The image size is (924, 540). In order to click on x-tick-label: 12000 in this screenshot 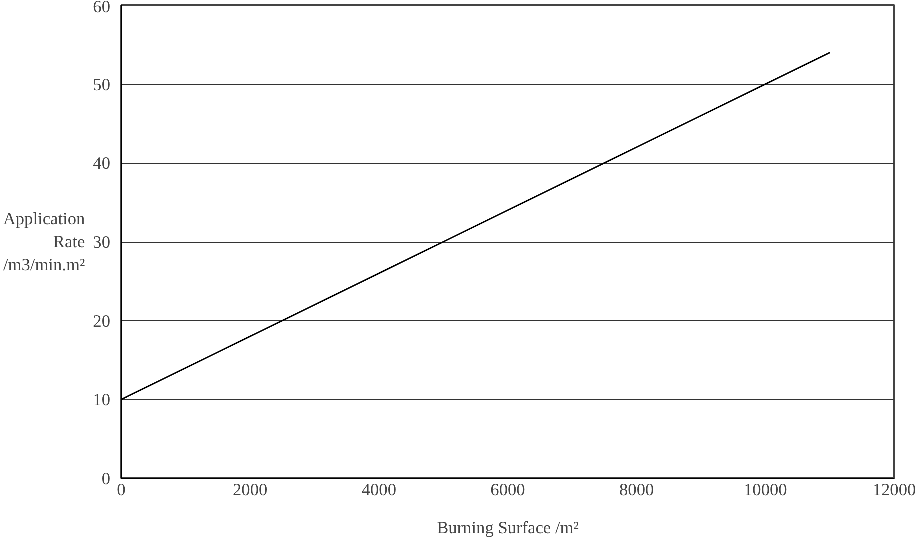, I will do `click(894, 490)`.